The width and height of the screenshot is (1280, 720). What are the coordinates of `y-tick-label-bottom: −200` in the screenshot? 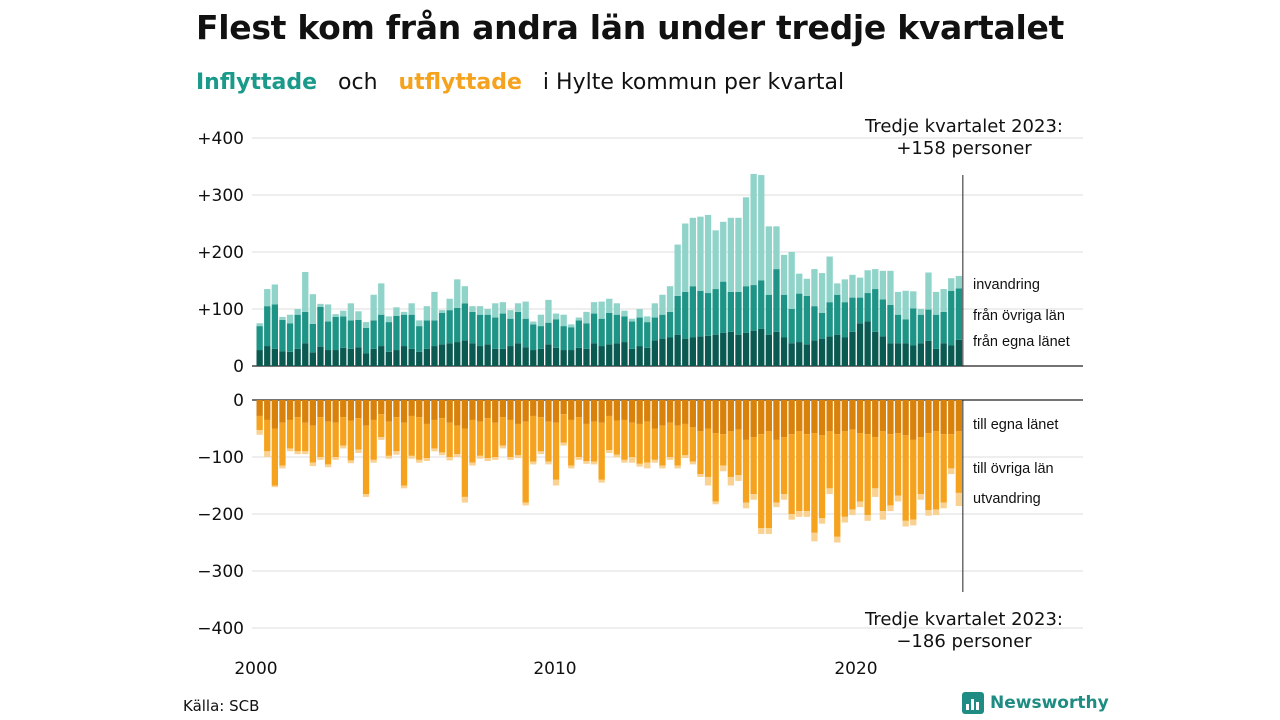 It's located at (220, 515).